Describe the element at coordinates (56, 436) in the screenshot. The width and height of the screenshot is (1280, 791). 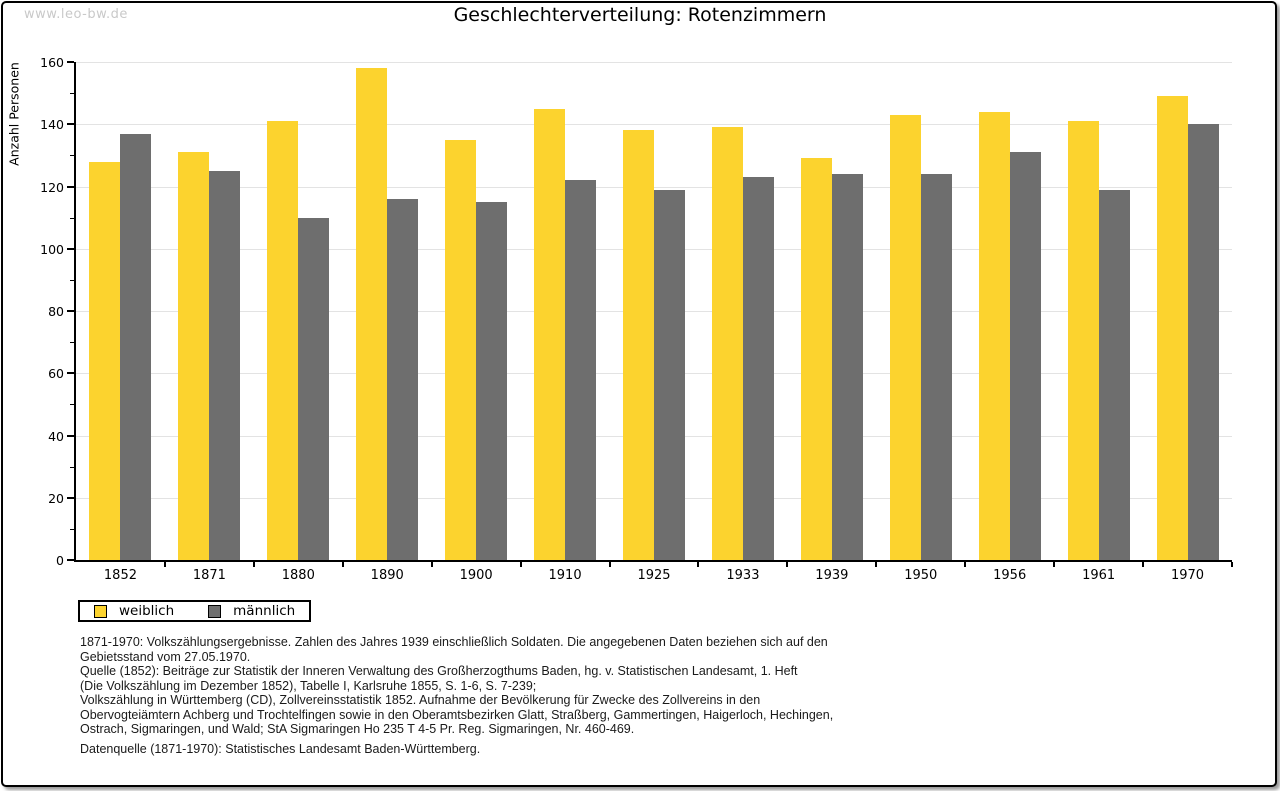
I see `y-label-40: 40` at that location.